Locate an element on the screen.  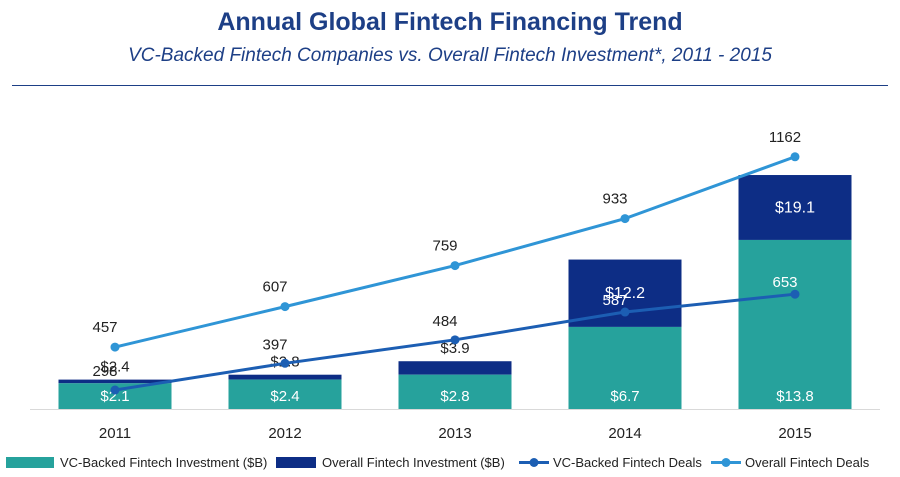
overall-deals-label: 457 is located at coordinates (104, 327).